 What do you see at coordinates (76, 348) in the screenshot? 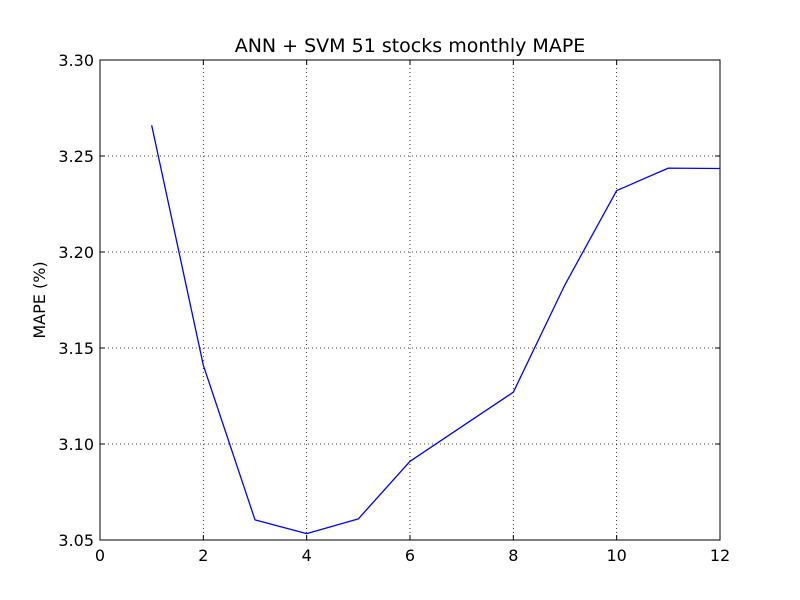
I see `y-tick-label: 3.15` at bounding box center [76, 348].